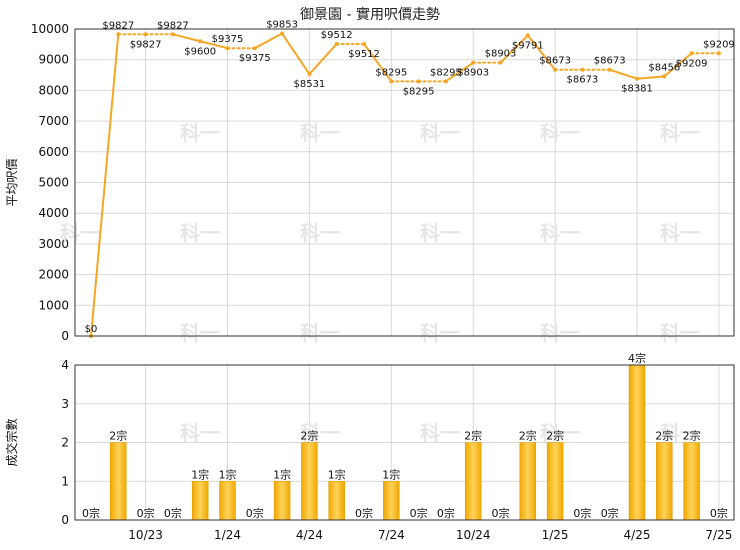 This screenshot has height=550, width=740. I want to click on price-data-label: $9600, so click(200, 51).